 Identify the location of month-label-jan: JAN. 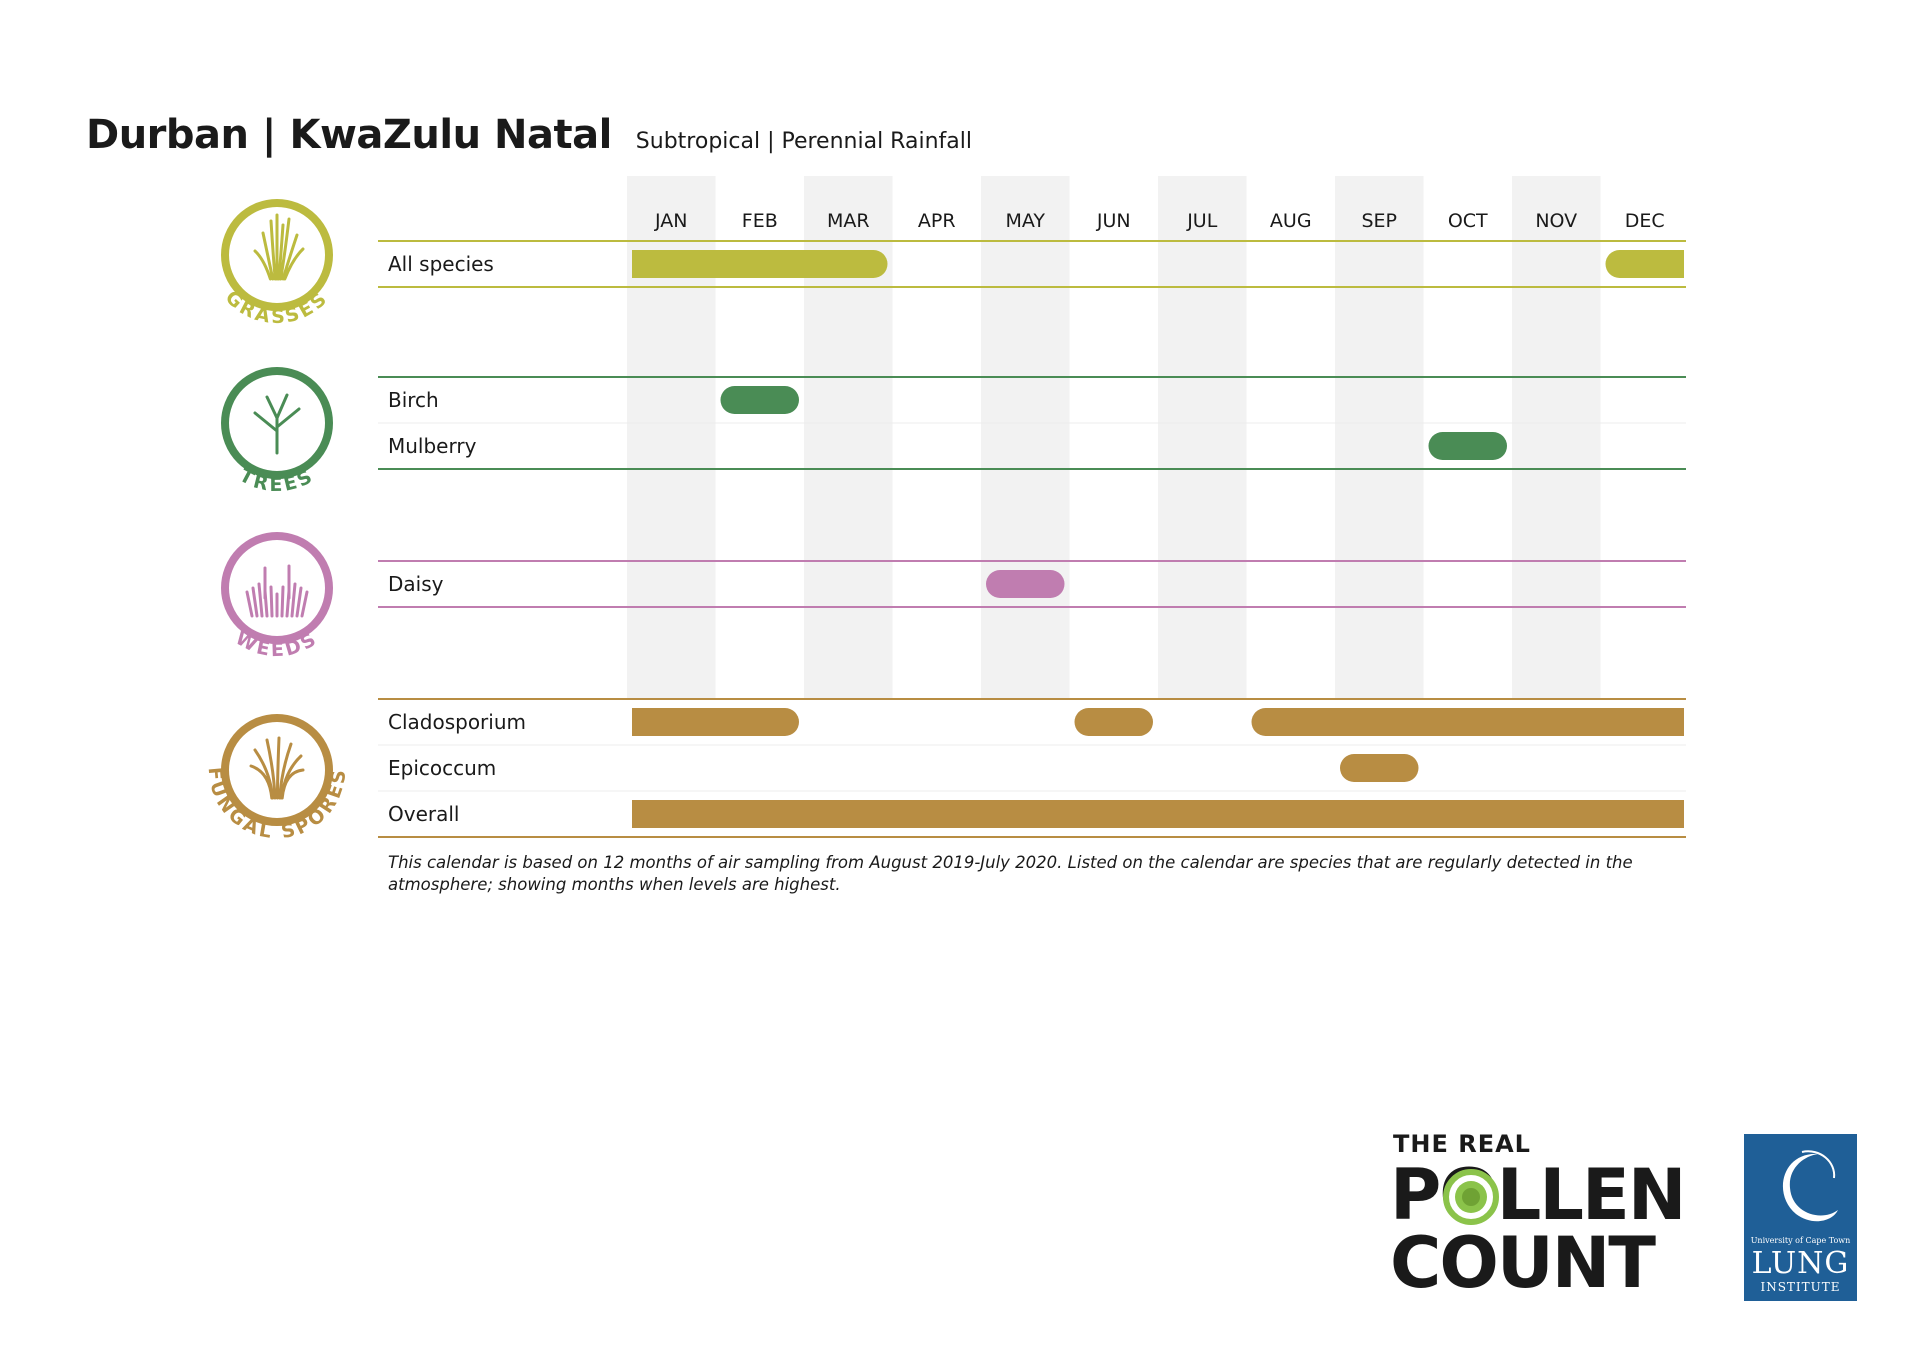
(670, 221).